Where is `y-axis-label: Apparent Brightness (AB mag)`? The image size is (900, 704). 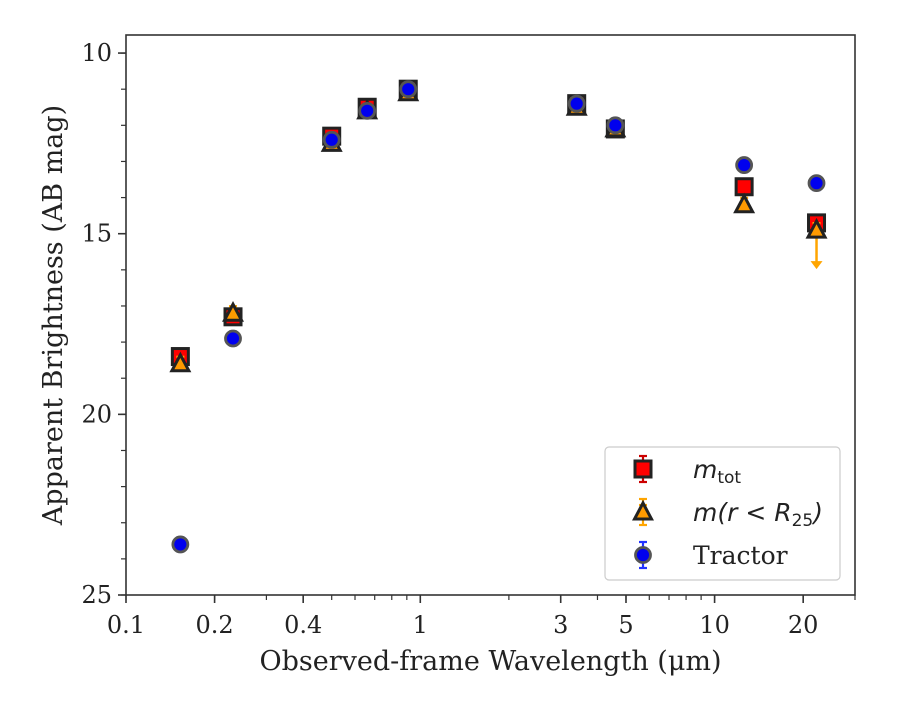 y-axis-label: Apparent Brightness (AB mag) is located at coordinates (53, 315).